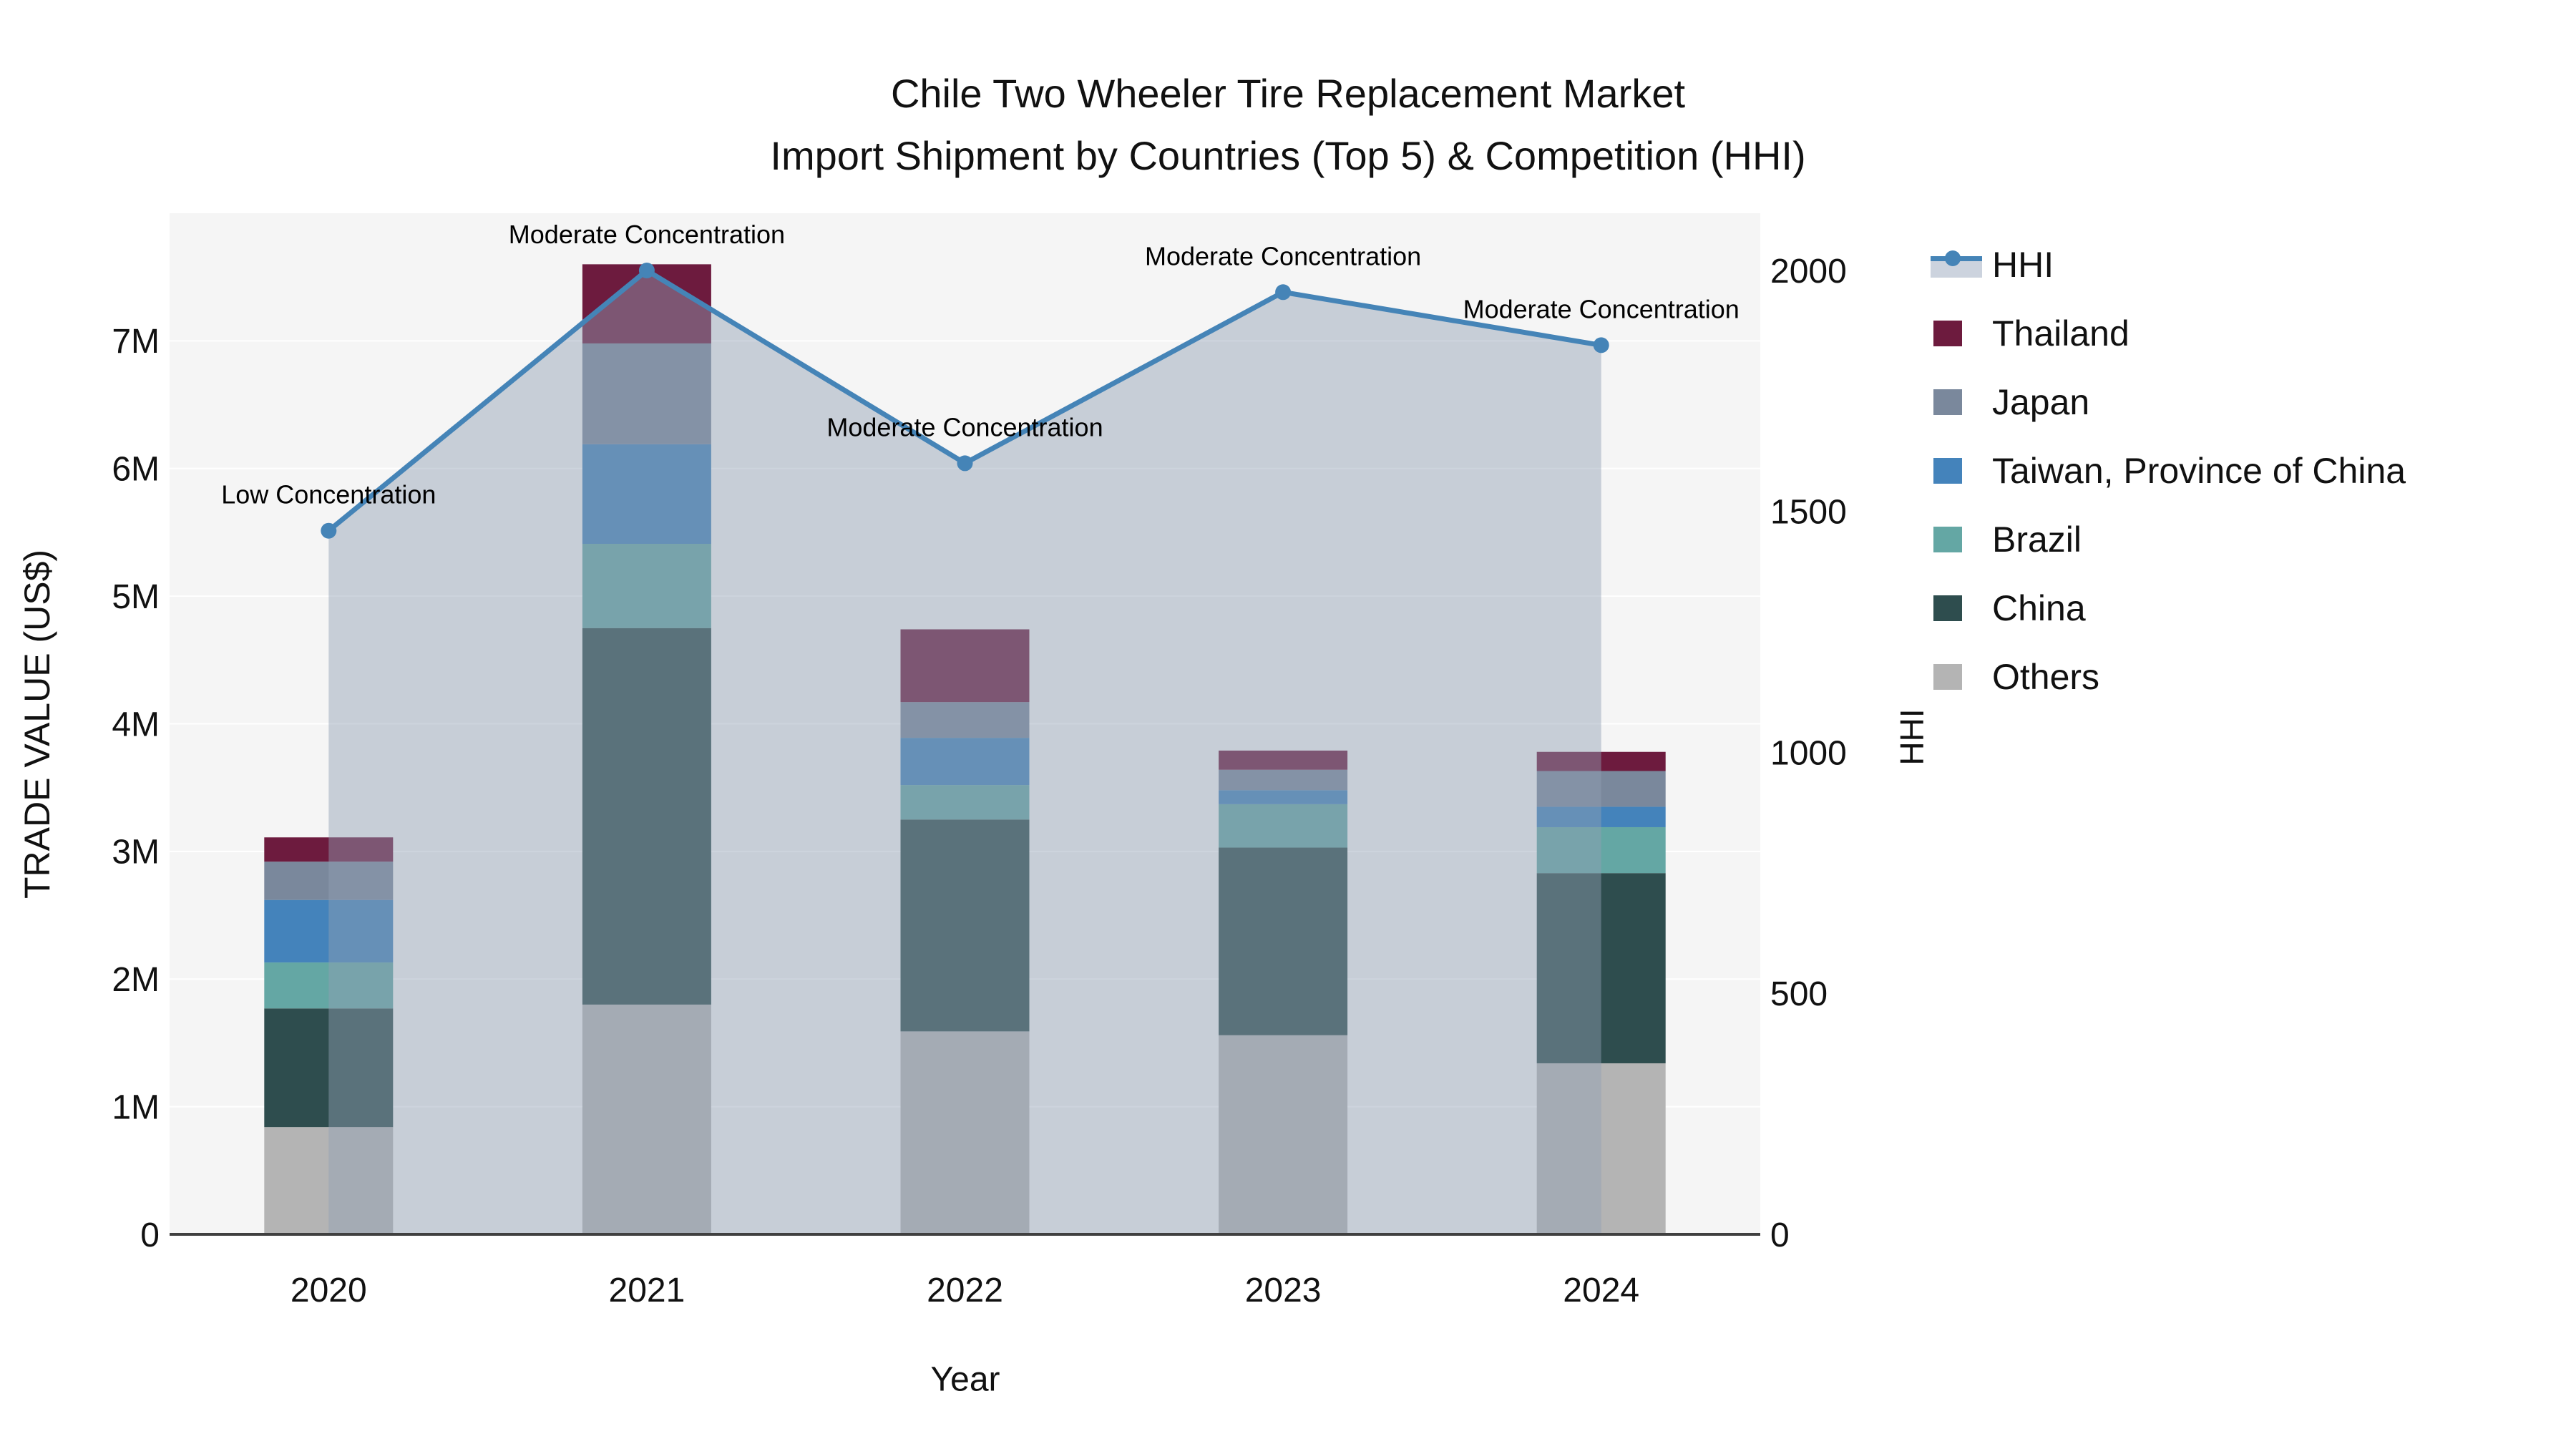 This screenshot has width=2576, height=1449. I want to click on y-left-tick-label: 6M, so click(136, 470).